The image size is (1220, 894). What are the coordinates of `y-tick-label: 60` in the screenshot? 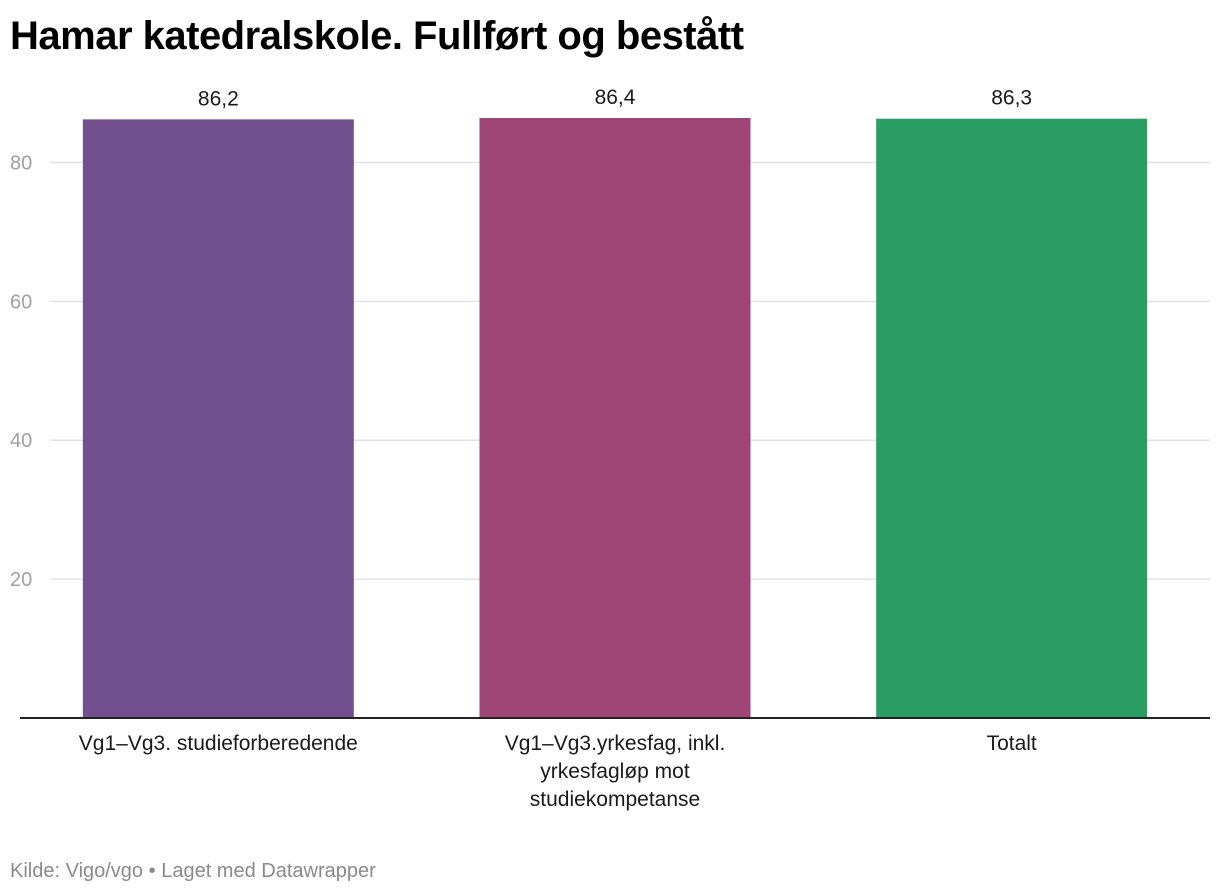 It's located at (21, 302).